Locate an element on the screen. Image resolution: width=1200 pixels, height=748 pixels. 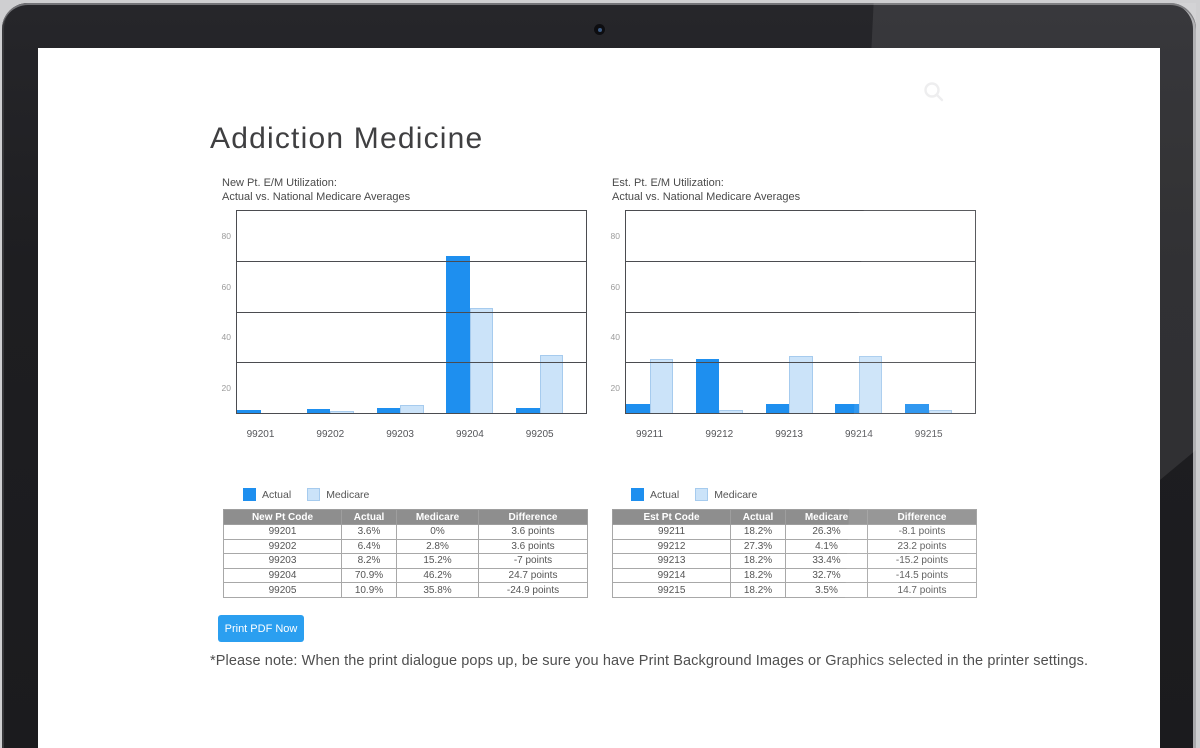
table-cell: 99212 is located at coordinates (671, 546).